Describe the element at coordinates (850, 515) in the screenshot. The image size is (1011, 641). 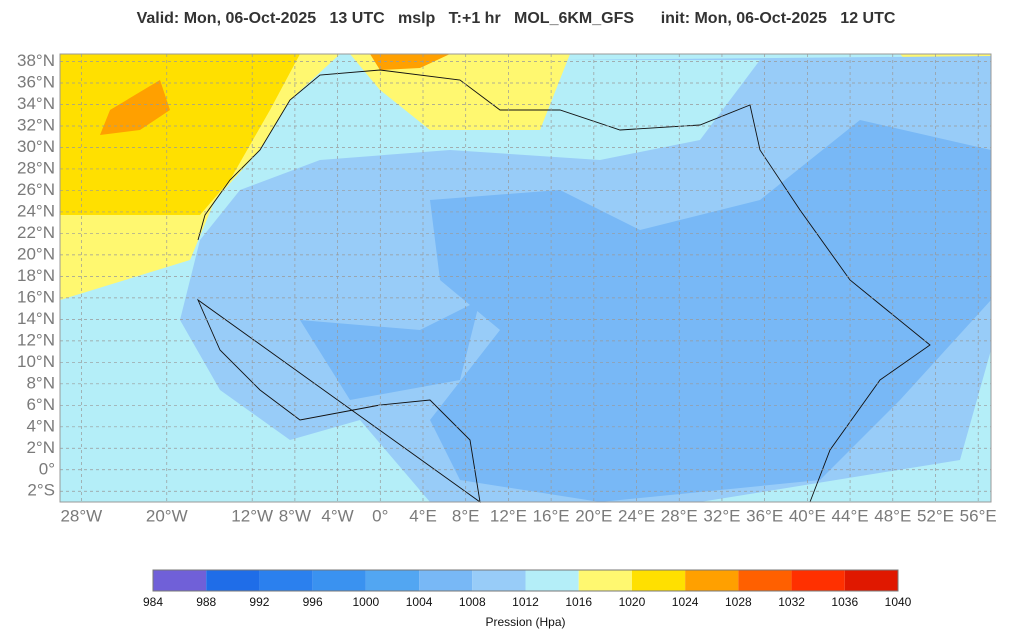
I see `x-tick-label: 44°E` at that location.